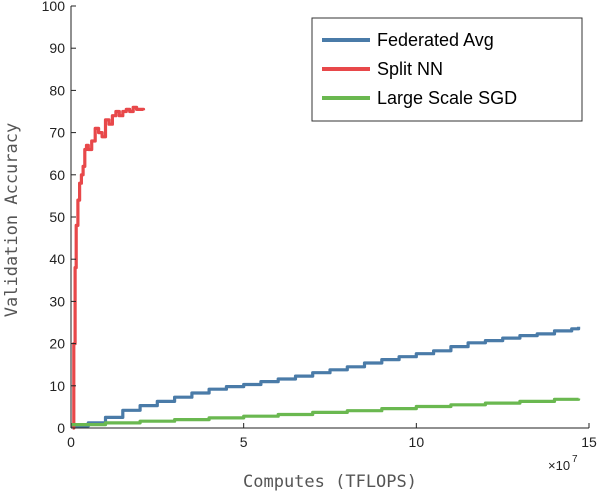  What do you see at coordinates (417, 442) in the screenshot?
I see `x-tick-label: 10` at bounding box center [417, 442].